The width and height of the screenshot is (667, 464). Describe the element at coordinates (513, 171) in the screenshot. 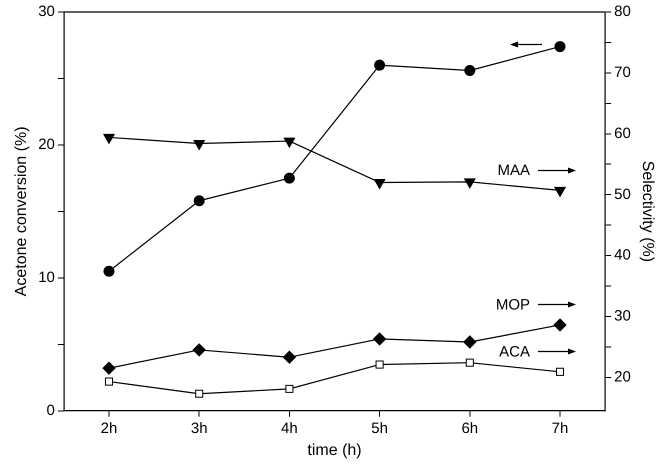

I see `legend-label: MAA` at that location.